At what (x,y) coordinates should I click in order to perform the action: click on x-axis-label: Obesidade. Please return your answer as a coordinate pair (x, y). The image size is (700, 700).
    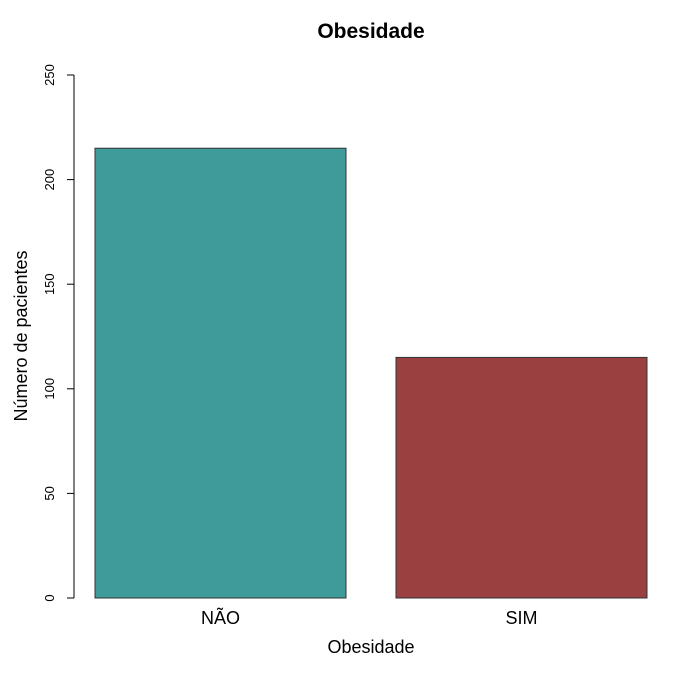
    Looking at the image, I should click on (370, 647).